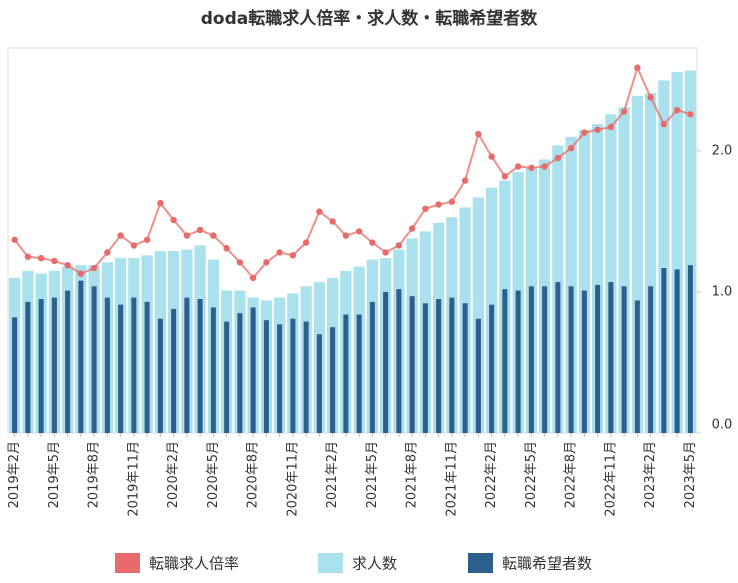  Describe the element at coordinates (412, 474) in the screenshot. I see `x-tick-label: 2021年8月` at that location.